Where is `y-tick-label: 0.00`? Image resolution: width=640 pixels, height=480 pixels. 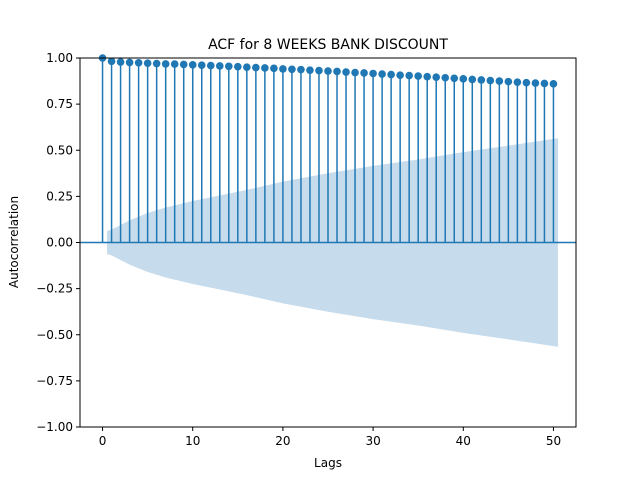 y-tick-label: 0.00 is located at coordinates (59, 243).